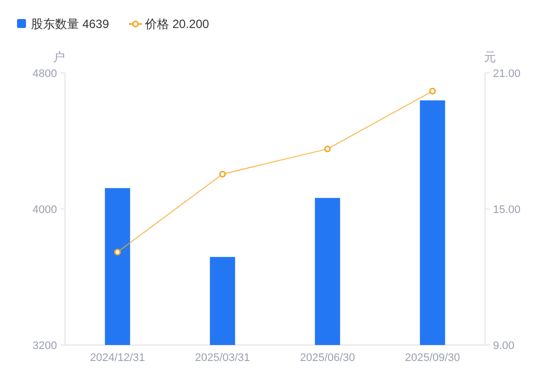  What do you see at coordinates (503, 346) in the screenshot?
I see `y2-tick-label: 9.00` at bounding box center [503, 346].